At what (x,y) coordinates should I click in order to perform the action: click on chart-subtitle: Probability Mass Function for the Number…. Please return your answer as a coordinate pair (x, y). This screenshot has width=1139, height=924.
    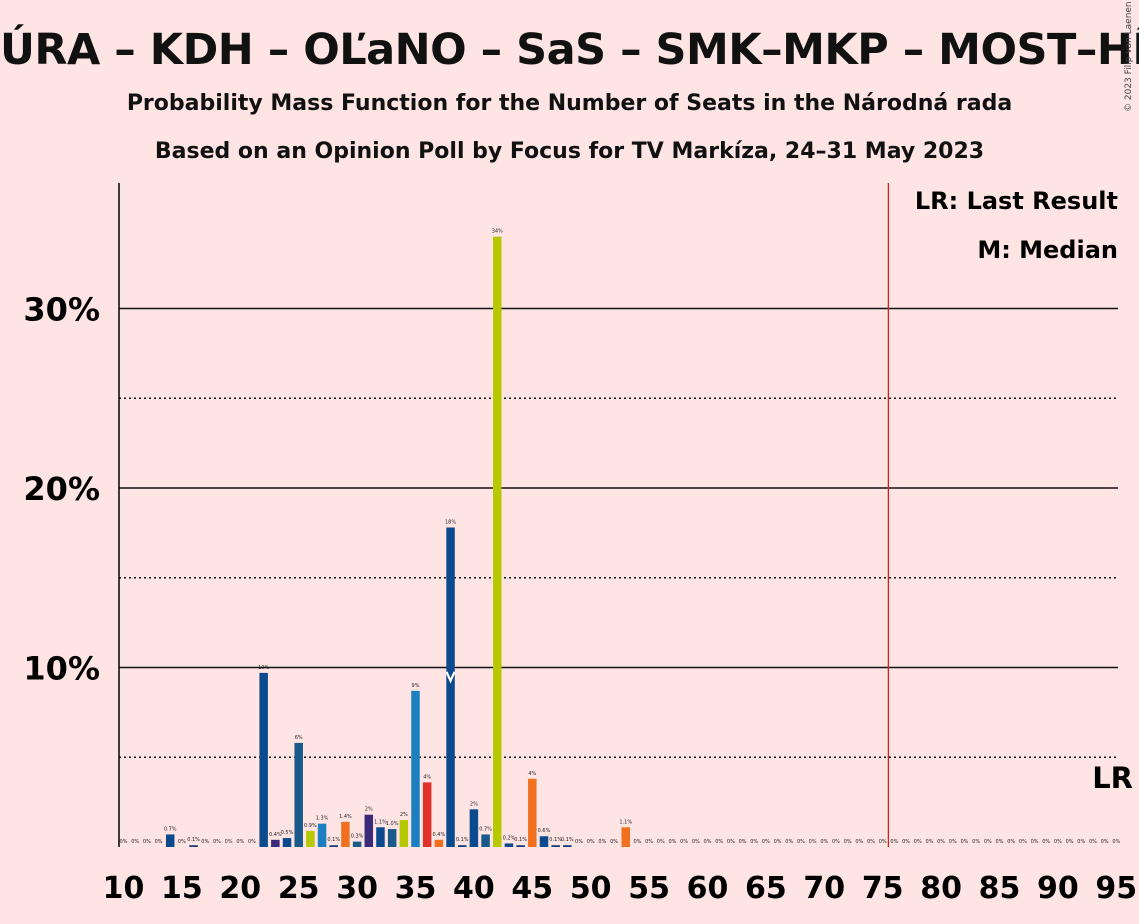
    Looking at the image, I should click on (569, 103).